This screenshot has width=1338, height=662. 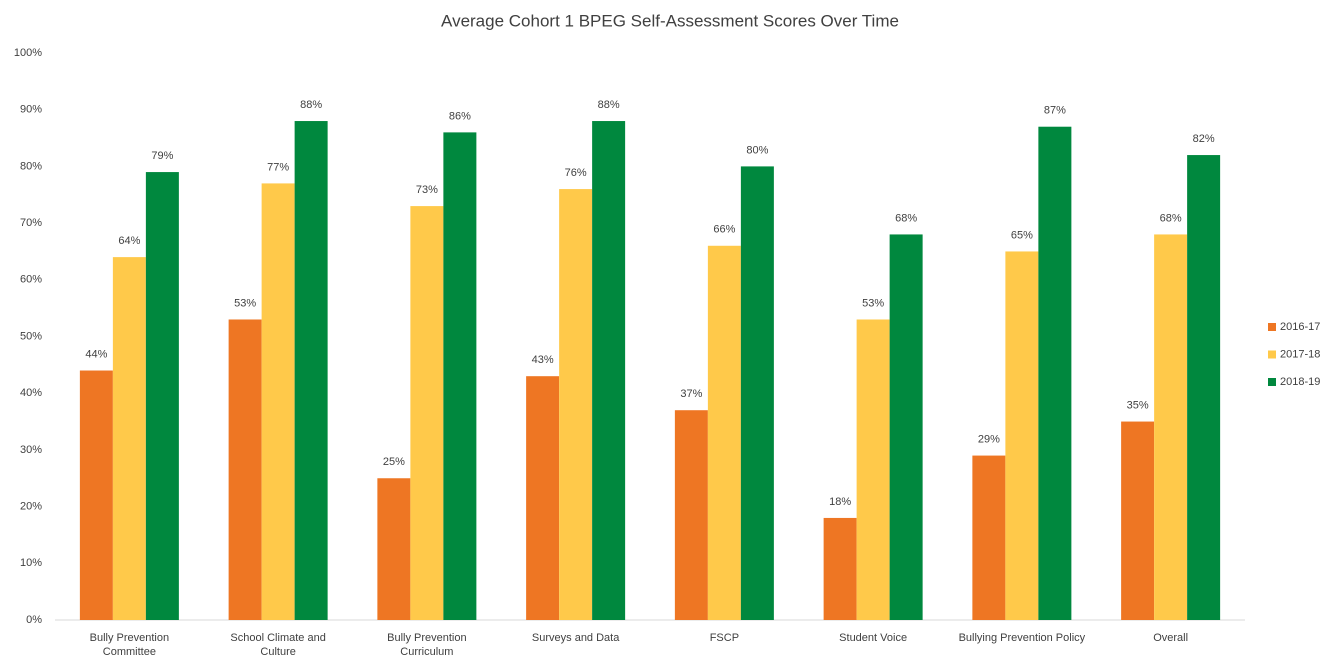 I want to click on y-tick-label: 20%, so click(x=31, y=507).